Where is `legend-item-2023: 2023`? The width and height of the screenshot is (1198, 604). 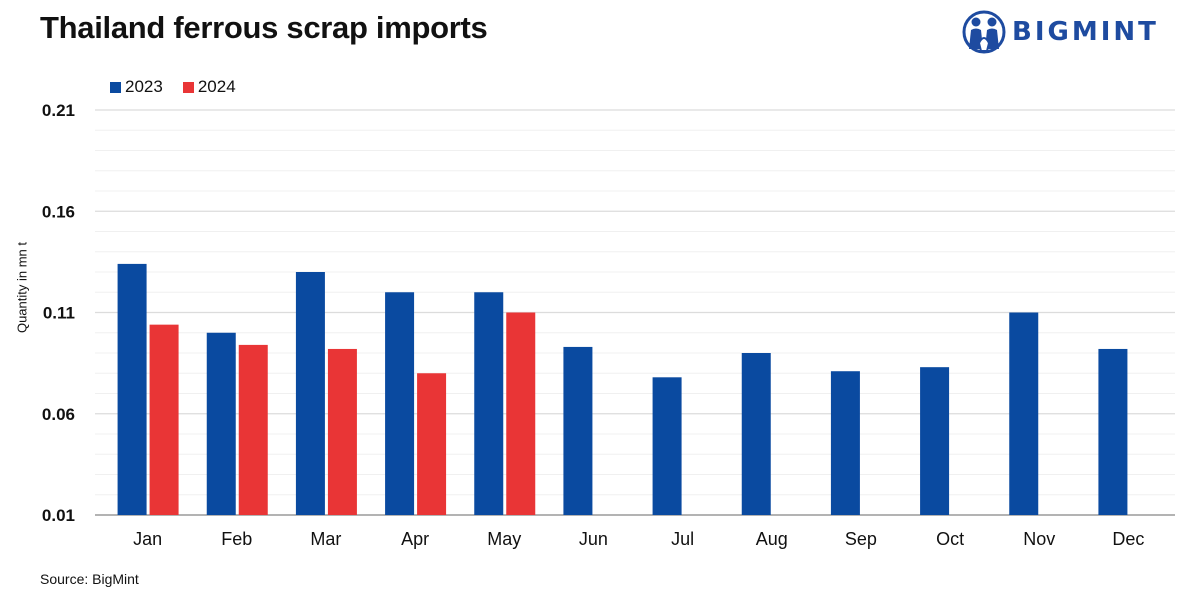 legend-item-2023: 2023 is located at coordinates (136, 87).